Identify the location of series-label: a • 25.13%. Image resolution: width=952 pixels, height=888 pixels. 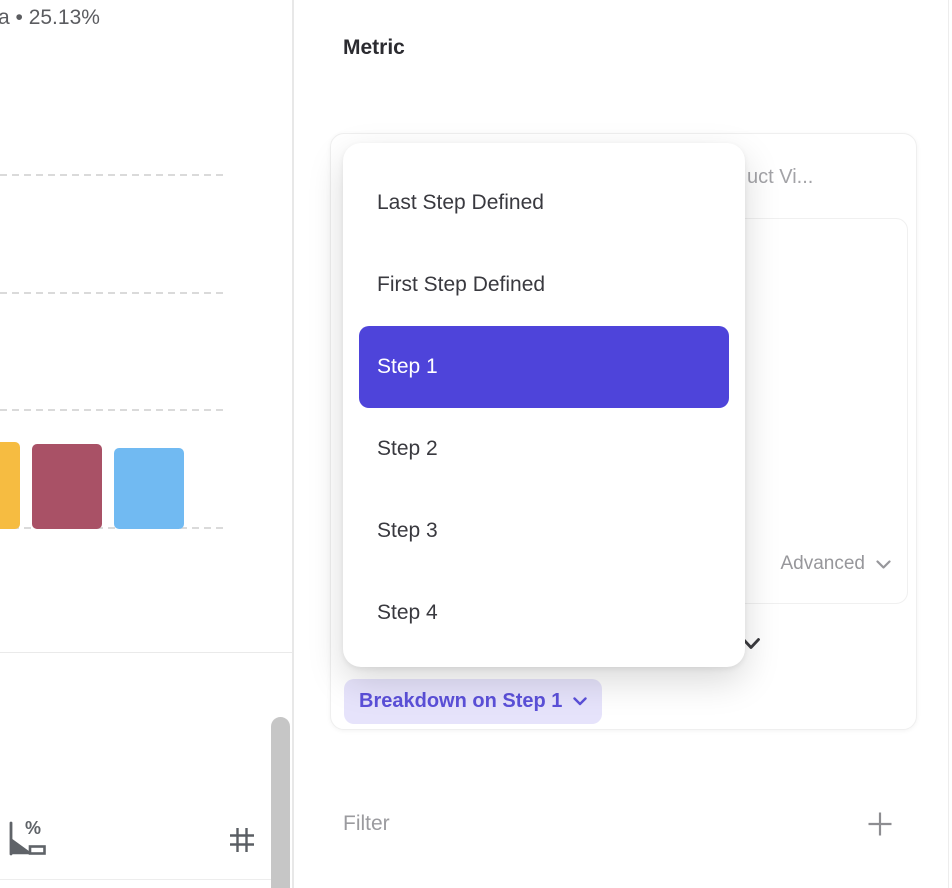
(50, 17).